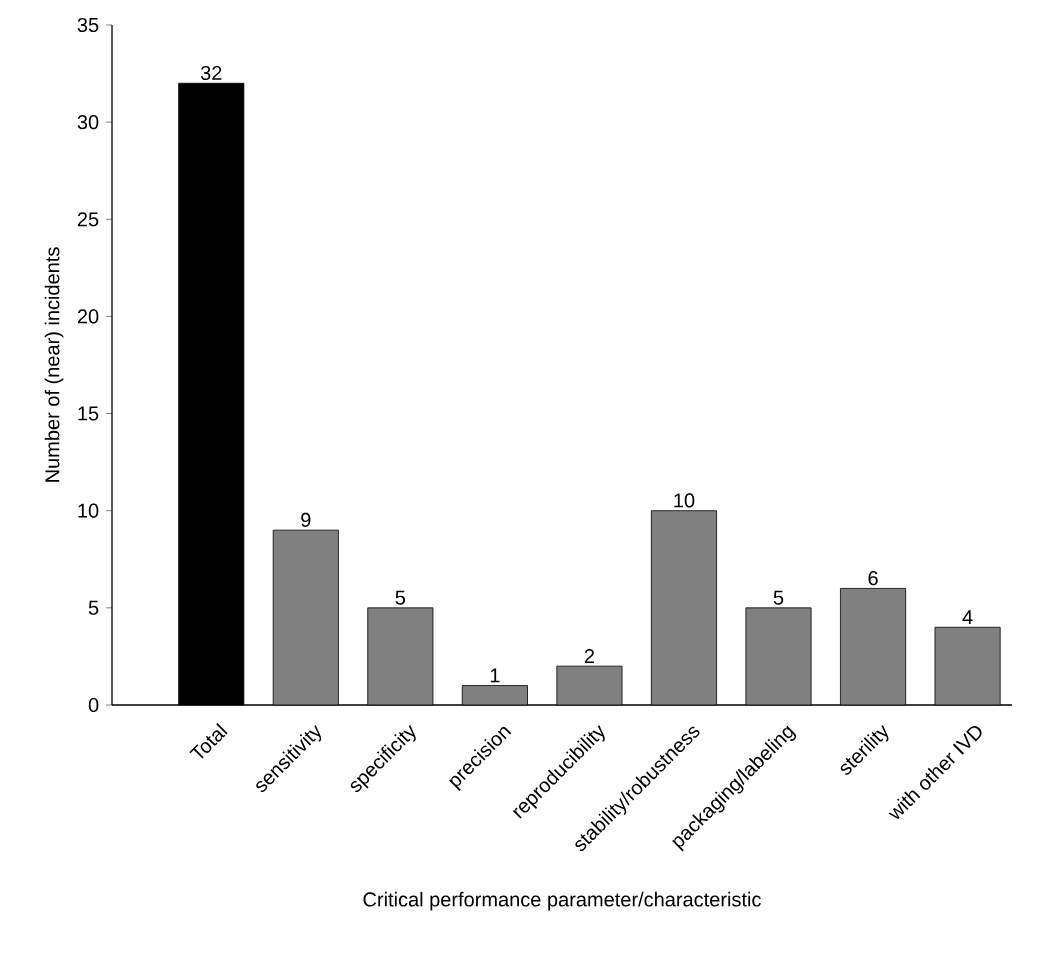 The height and width of the screenshot is (963, 1051). I want to click on y-tick-label: 30, so click(88, 122).